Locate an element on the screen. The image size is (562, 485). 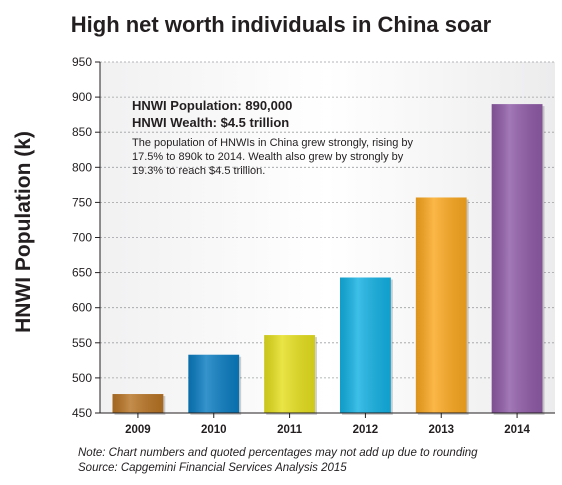
y-tick-label: 800 is located at coordinates (82, 167).